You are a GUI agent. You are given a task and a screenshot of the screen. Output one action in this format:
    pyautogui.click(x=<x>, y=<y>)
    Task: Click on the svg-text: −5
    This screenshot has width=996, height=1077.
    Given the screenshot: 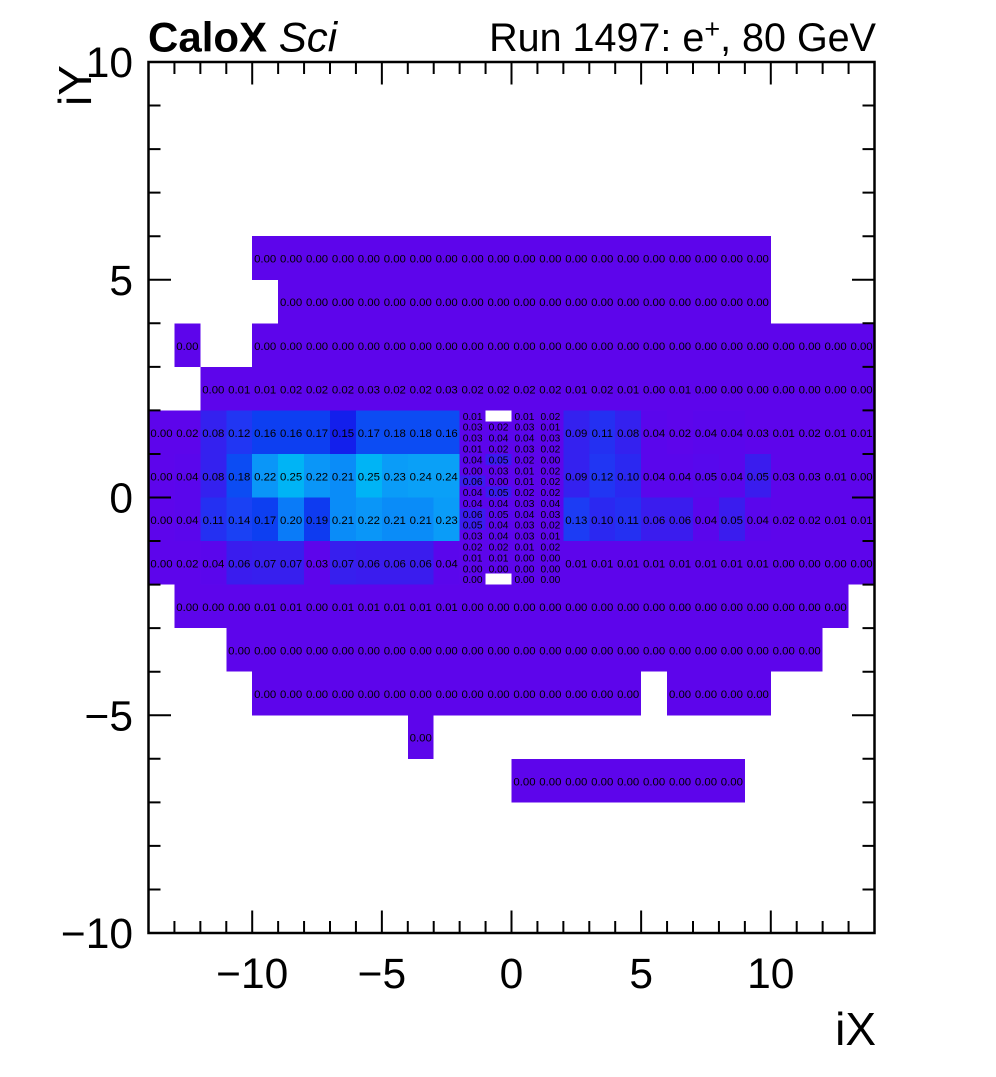 What is the action you would take?
    pyautogui.click(x=382, y=974)
    